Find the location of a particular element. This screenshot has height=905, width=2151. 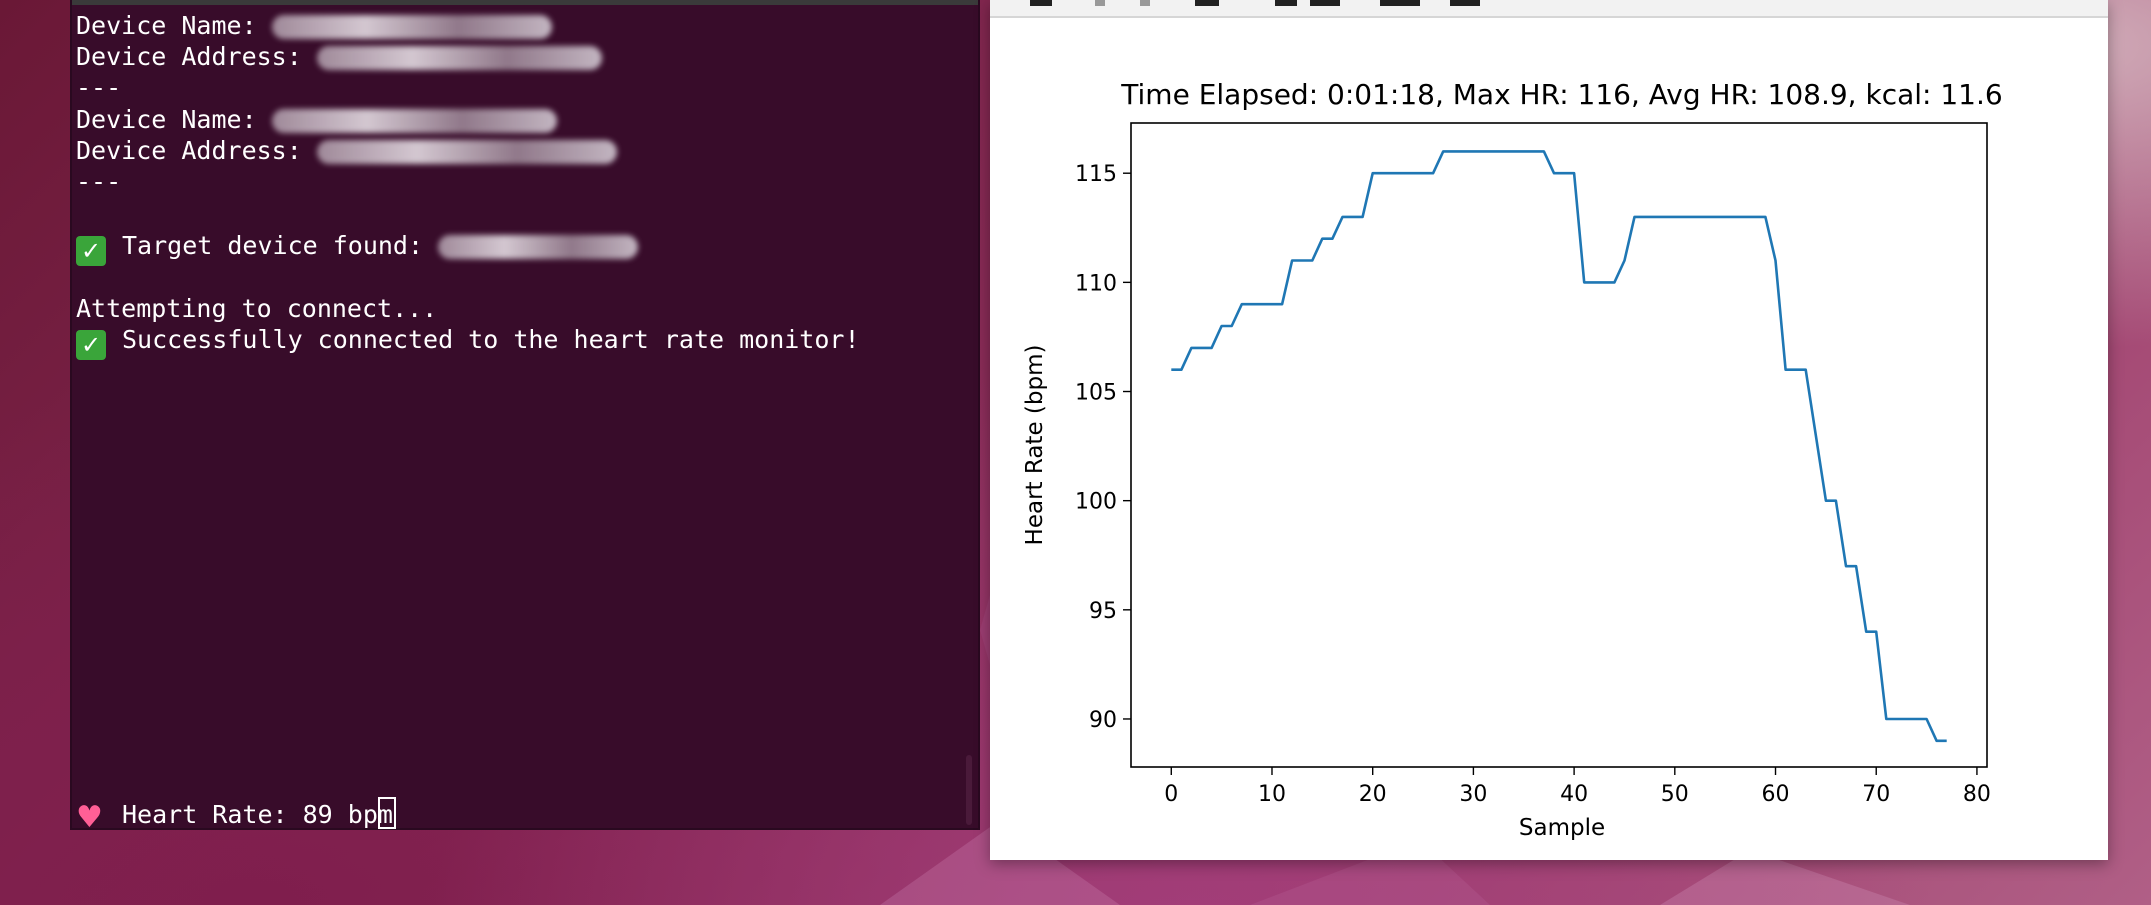

x-tick-label: 40 is located at coordinates (1574, 794).